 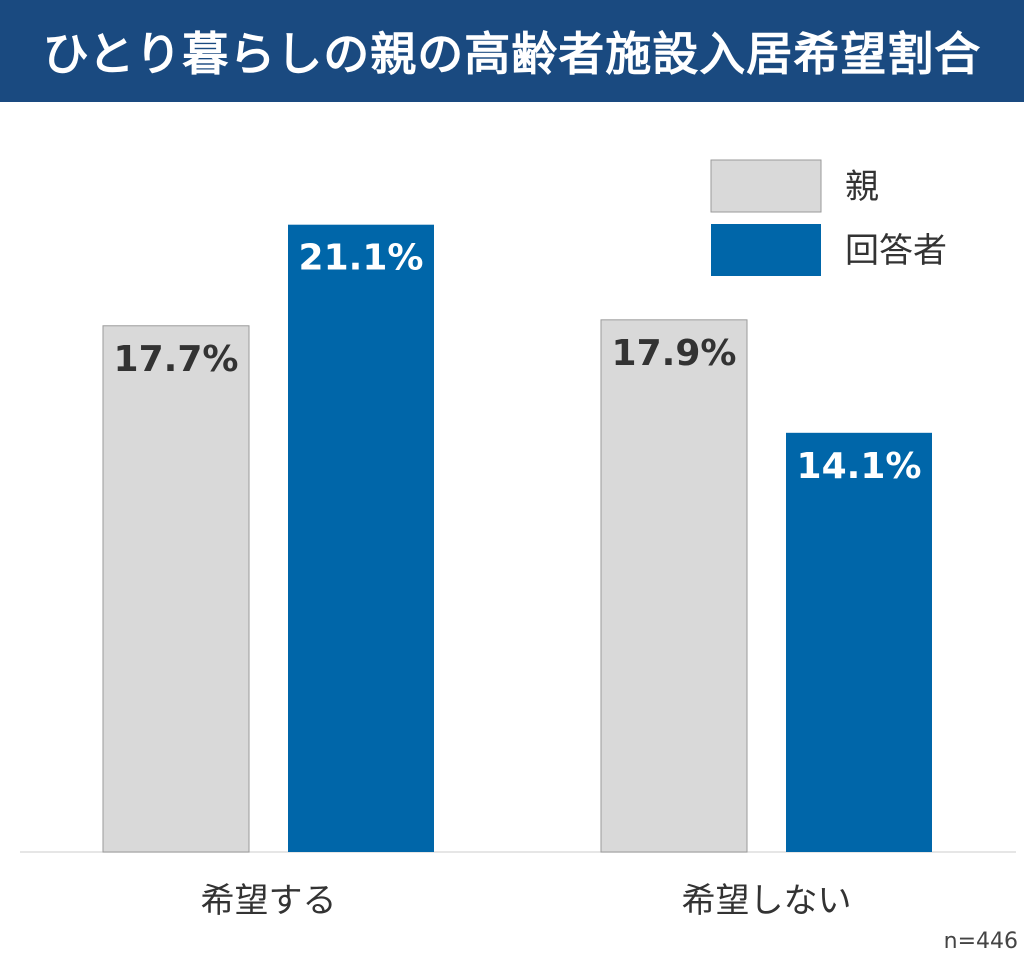 I want to click on data-label: 17.7%, so click(x=176, y=359).